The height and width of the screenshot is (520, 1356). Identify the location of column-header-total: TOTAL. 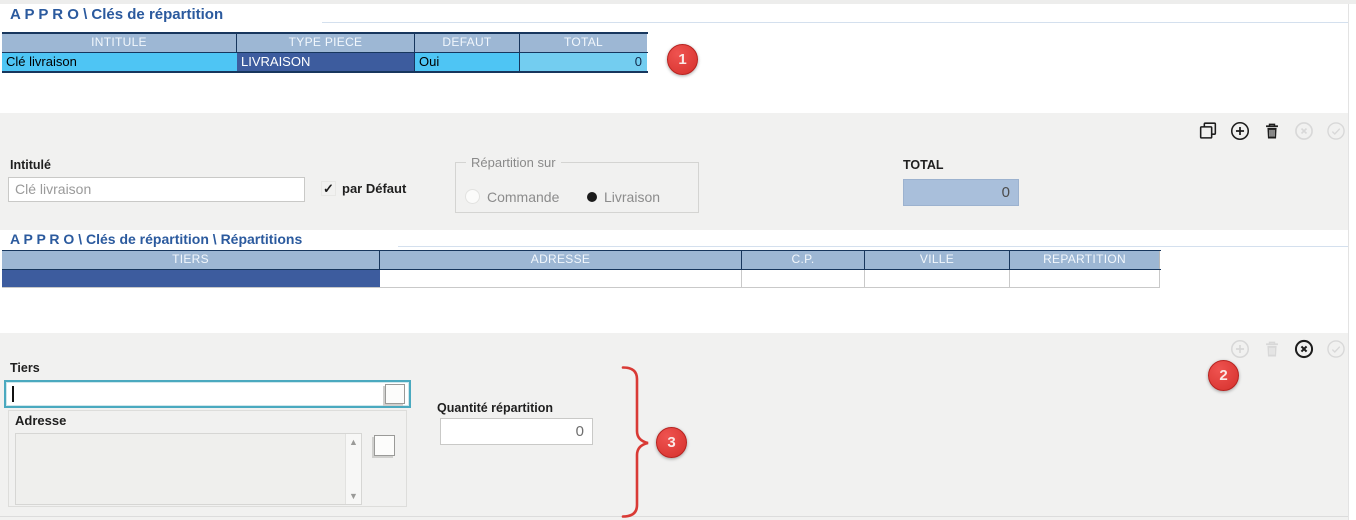
(583, 43).